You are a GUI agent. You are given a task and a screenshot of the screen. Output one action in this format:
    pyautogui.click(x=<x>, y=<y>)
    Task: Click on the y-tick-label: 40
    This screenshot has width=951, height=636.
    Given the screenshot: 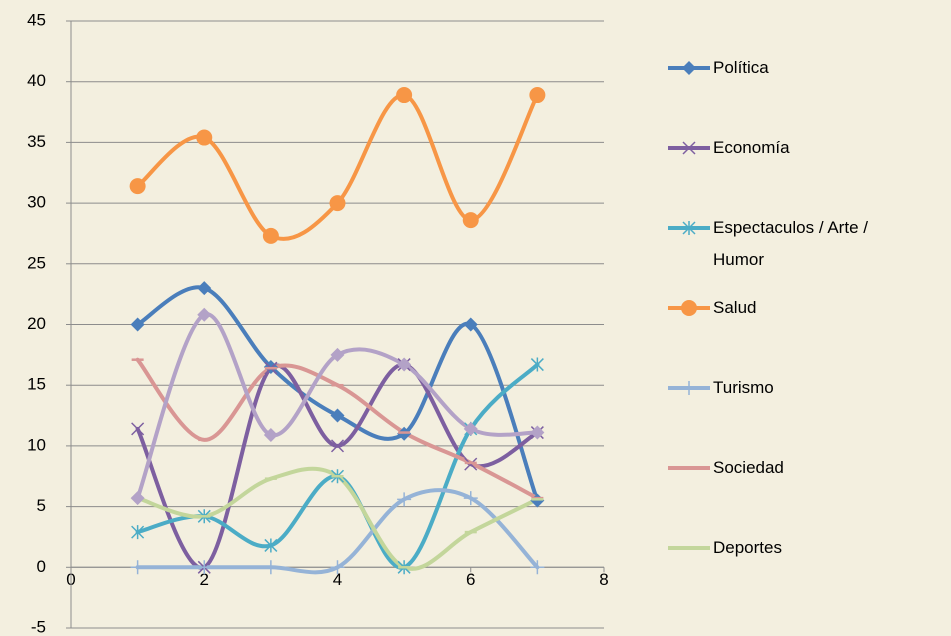 What is the action you would take?
    pyautogui.click(x=36, y=80)
    